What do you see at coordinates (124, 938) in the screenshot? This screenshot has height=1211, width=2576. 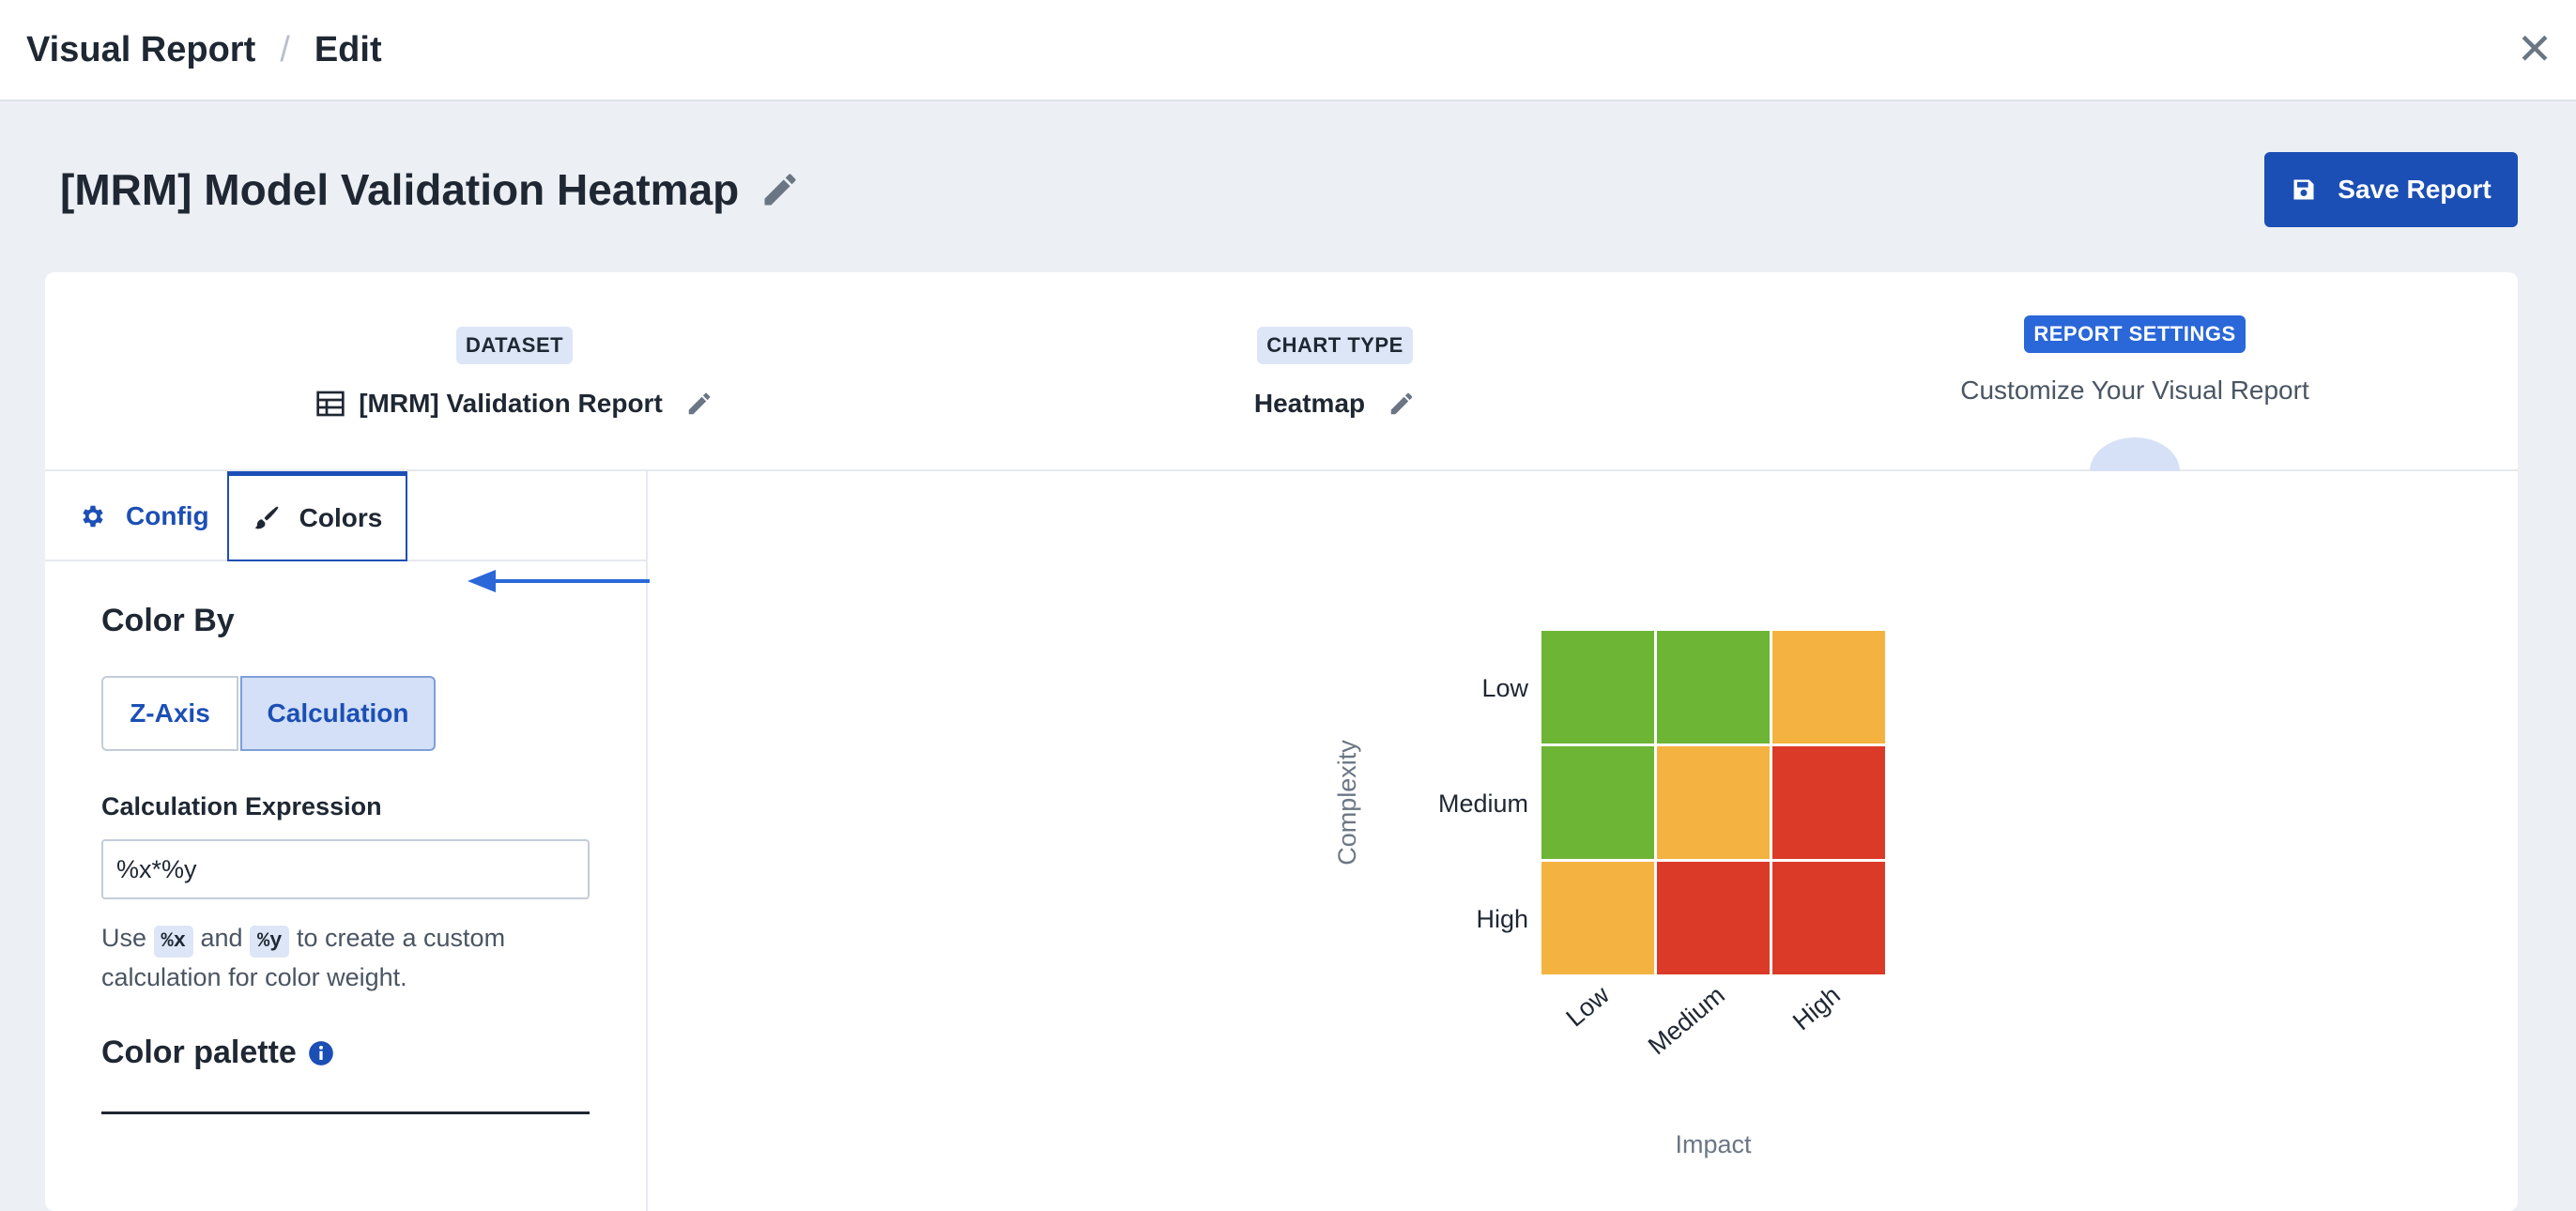 I see `help-prefix: Use` at bounding box center [124, 938].